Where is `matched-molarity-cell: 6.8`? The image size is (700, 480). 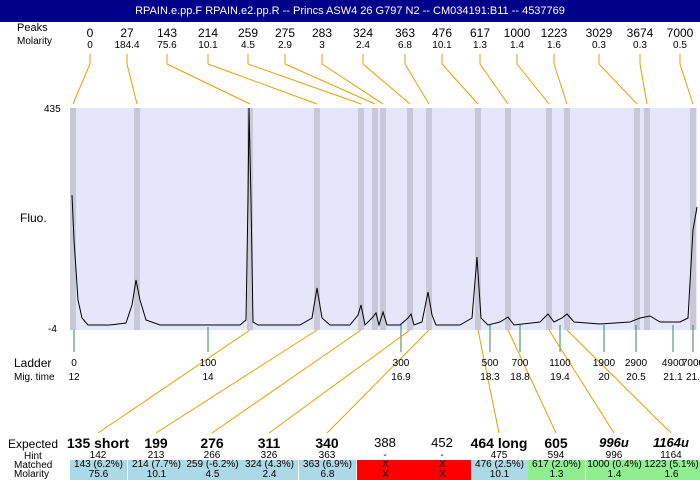 matched-molarity-cell: 6.8 is located at coordinates (327, 475).